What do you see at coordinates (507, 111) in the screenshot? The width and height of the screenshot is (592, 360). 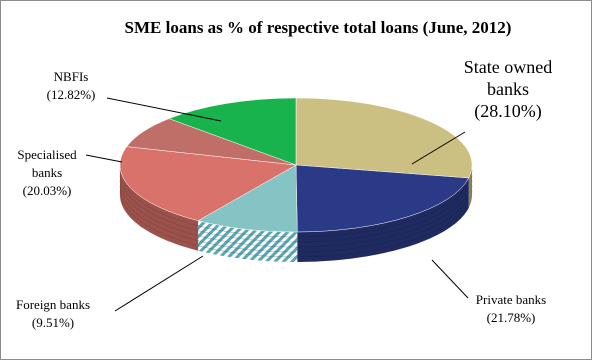 I see `slice-label-state-owned-banks: (28.10%)` at bounding box center [507, 111].